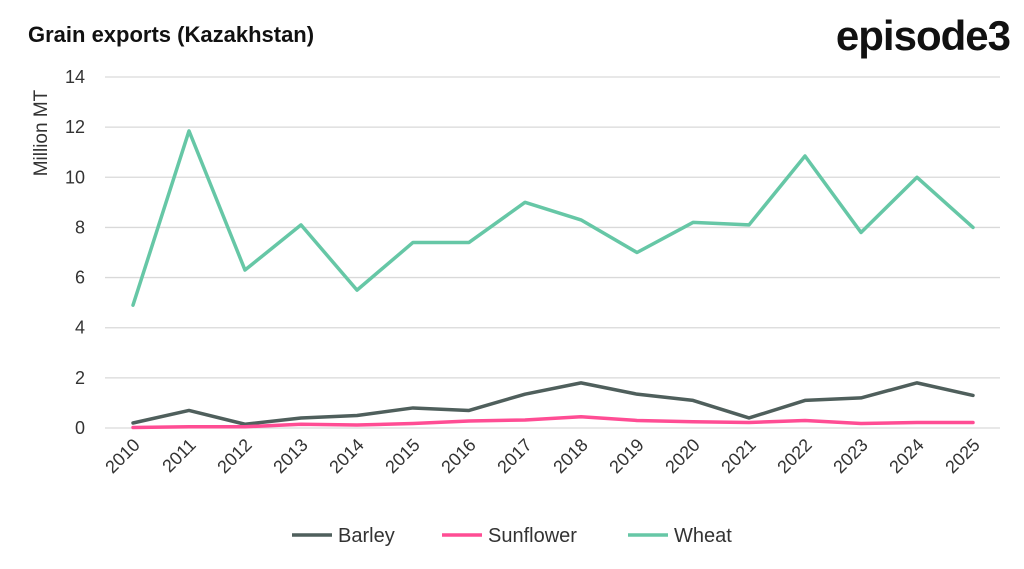 This screenshot has height=569, width=1024. What do you see at coordinates (962, 456) in the screenshot?
I see `x-tick-label: 2025` at bounding box center [962, 456].